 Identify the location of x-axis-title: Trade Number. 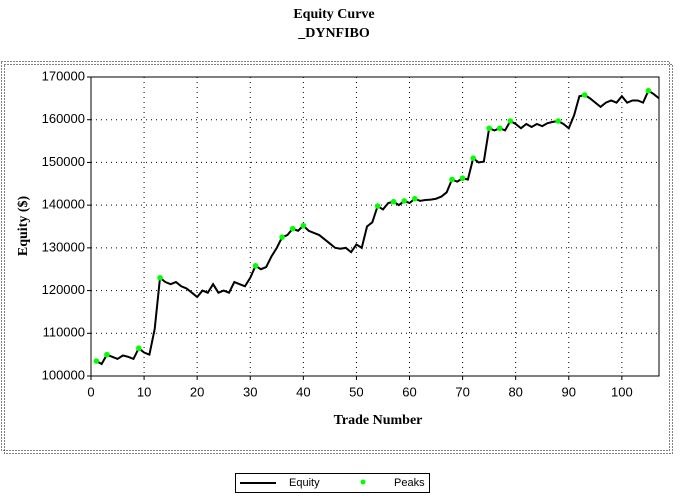
(378, 420).